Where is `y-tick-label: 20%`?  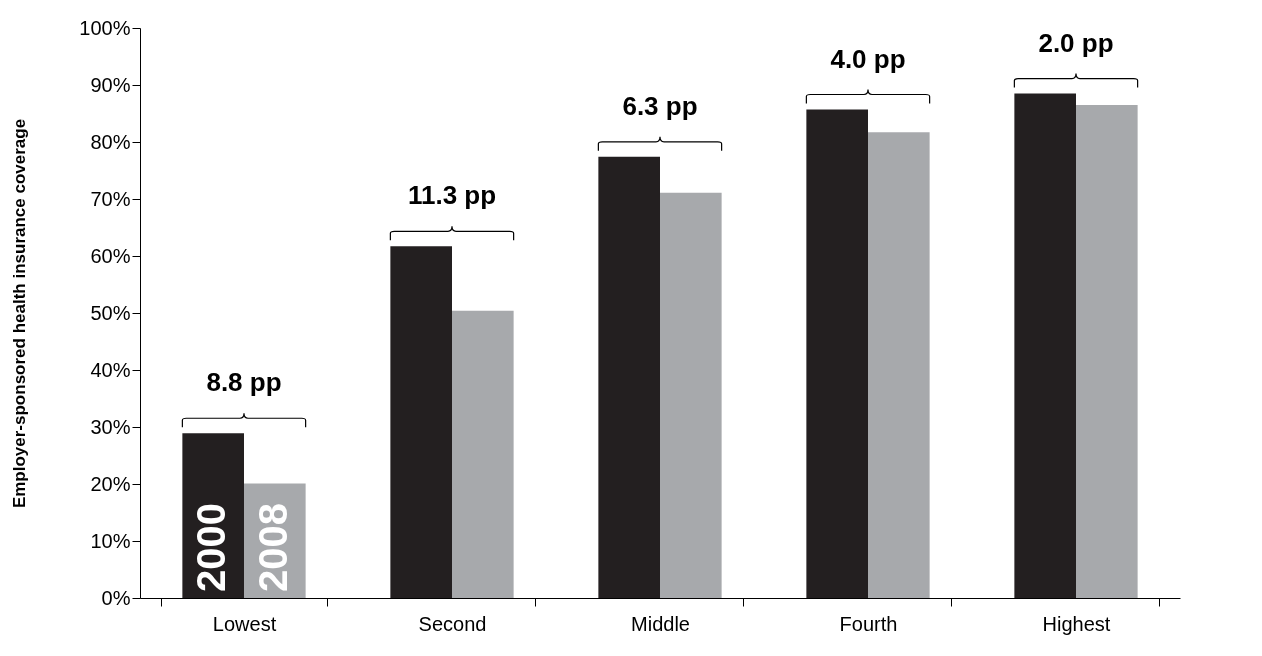 y-tick-label: 20% is located at coordinates (110, 483).